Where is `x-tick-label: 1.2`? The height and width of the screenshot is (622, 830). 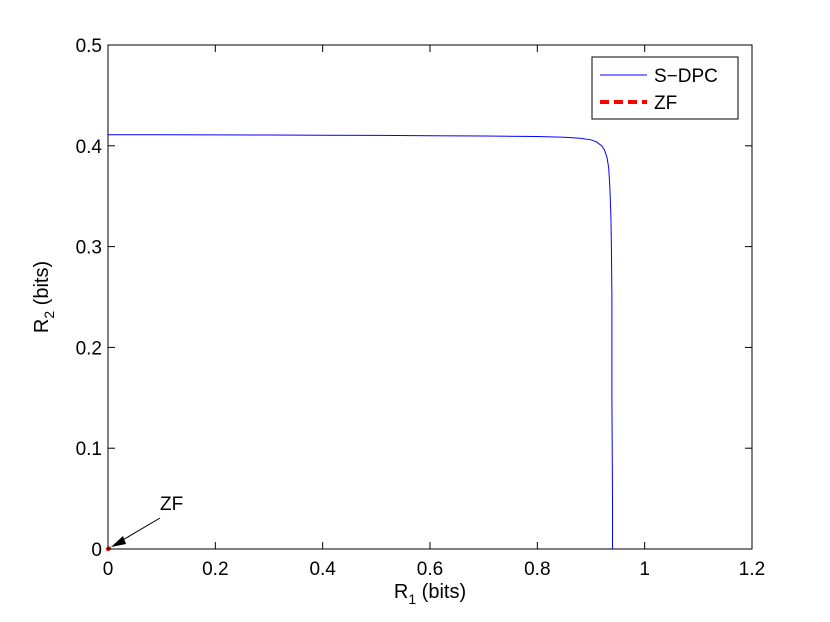 x-tick-label: 1.2 is located at coordinates (752, 569).